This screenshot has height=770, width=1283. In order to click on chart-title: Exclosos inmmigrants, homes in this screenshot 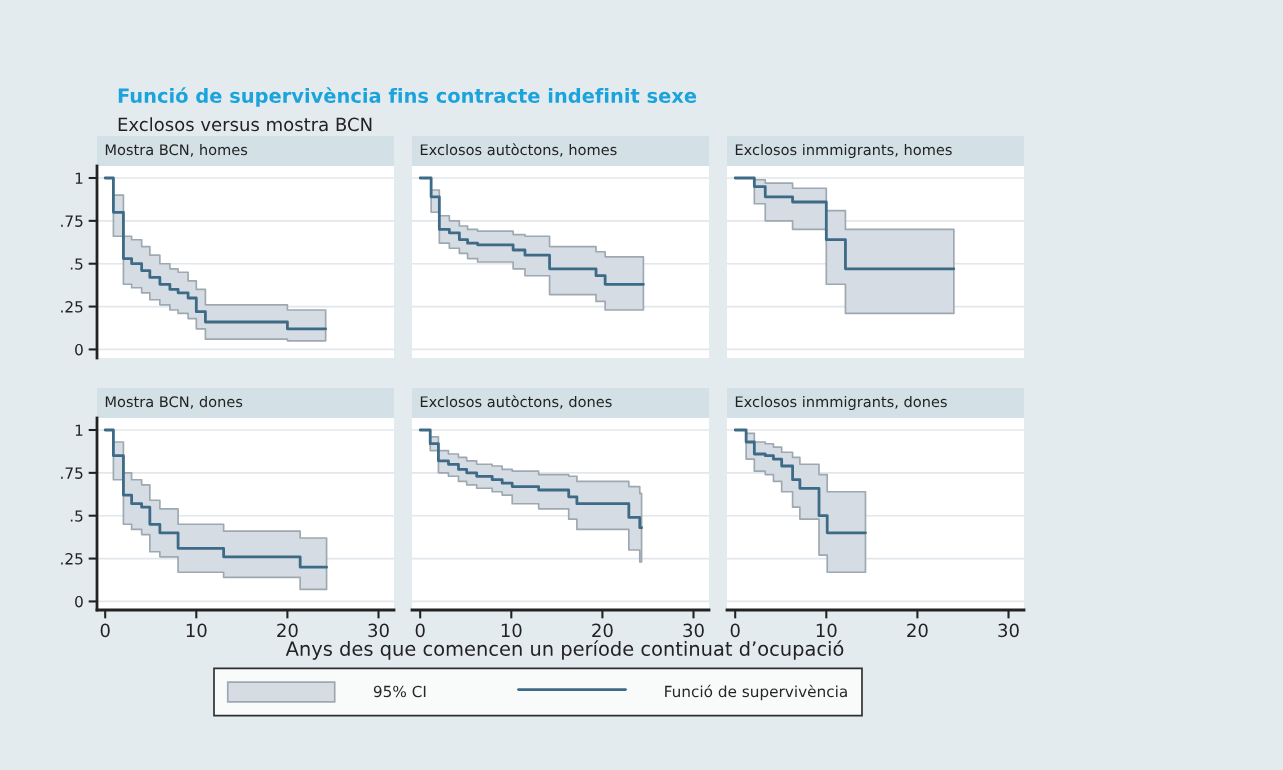, I will do `click(843, 151)`.